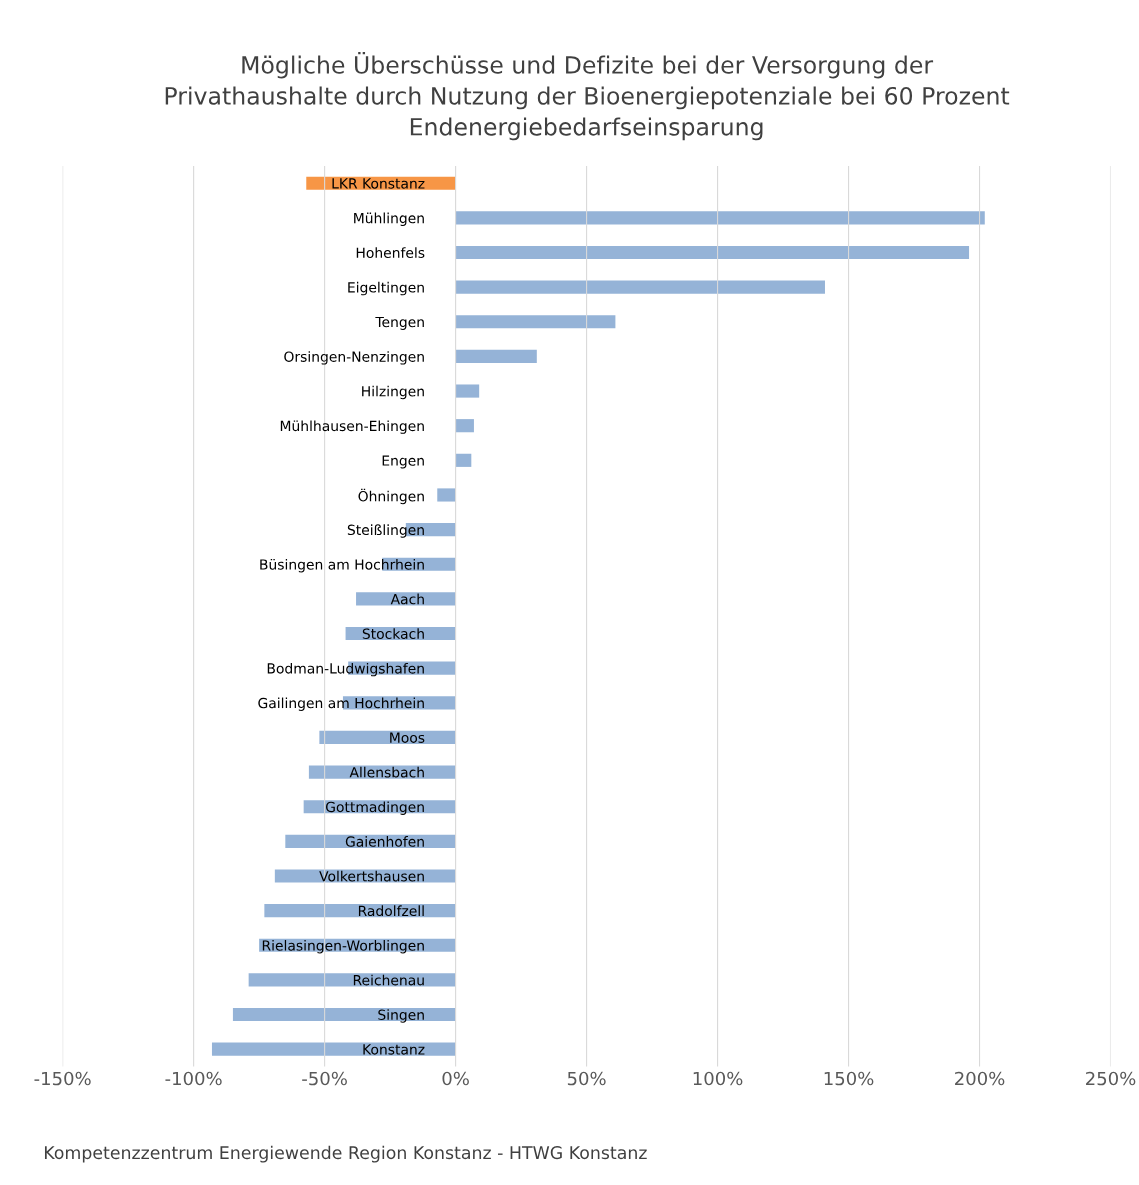 The height and width of the screenshot is (1185, 1139). I want to click on y-tick-label: Büsingen am Hochrhein, so click(342, 565).